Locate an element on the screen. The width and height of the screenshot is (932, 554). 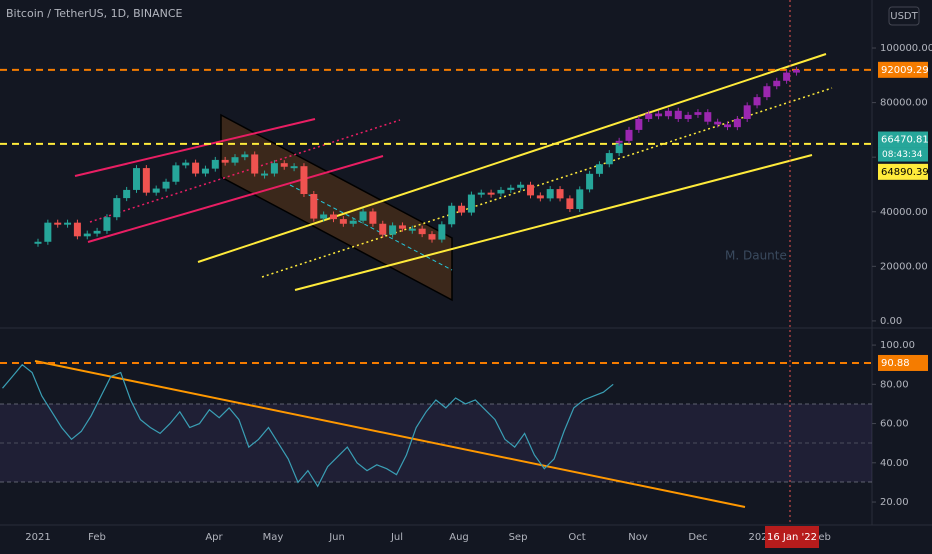
y-tick-label: 20.00 is located at coordinates (894, 502).